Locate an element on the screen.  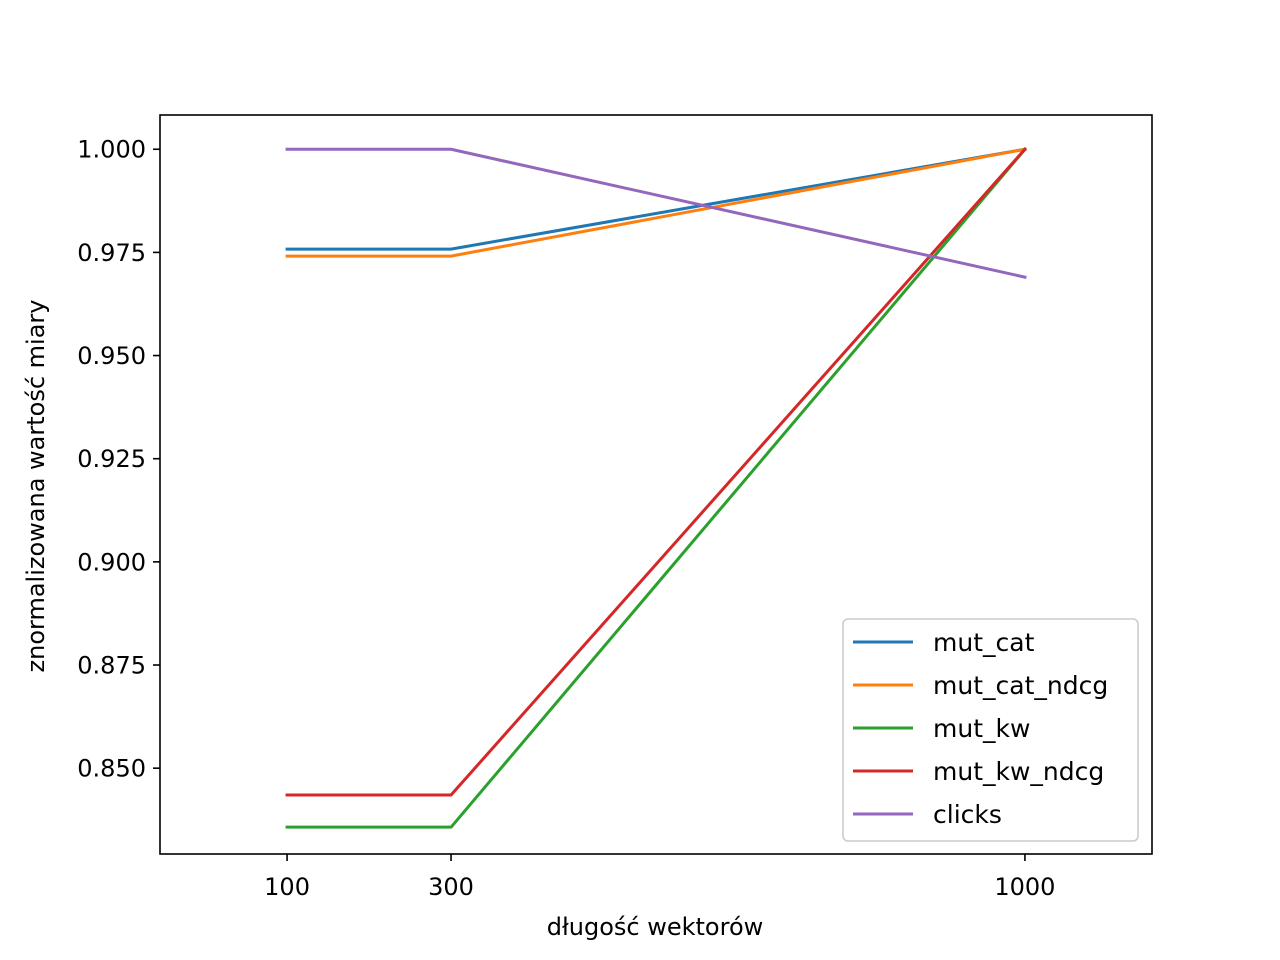
series-line-clicks is located at coordinates (656, 213).